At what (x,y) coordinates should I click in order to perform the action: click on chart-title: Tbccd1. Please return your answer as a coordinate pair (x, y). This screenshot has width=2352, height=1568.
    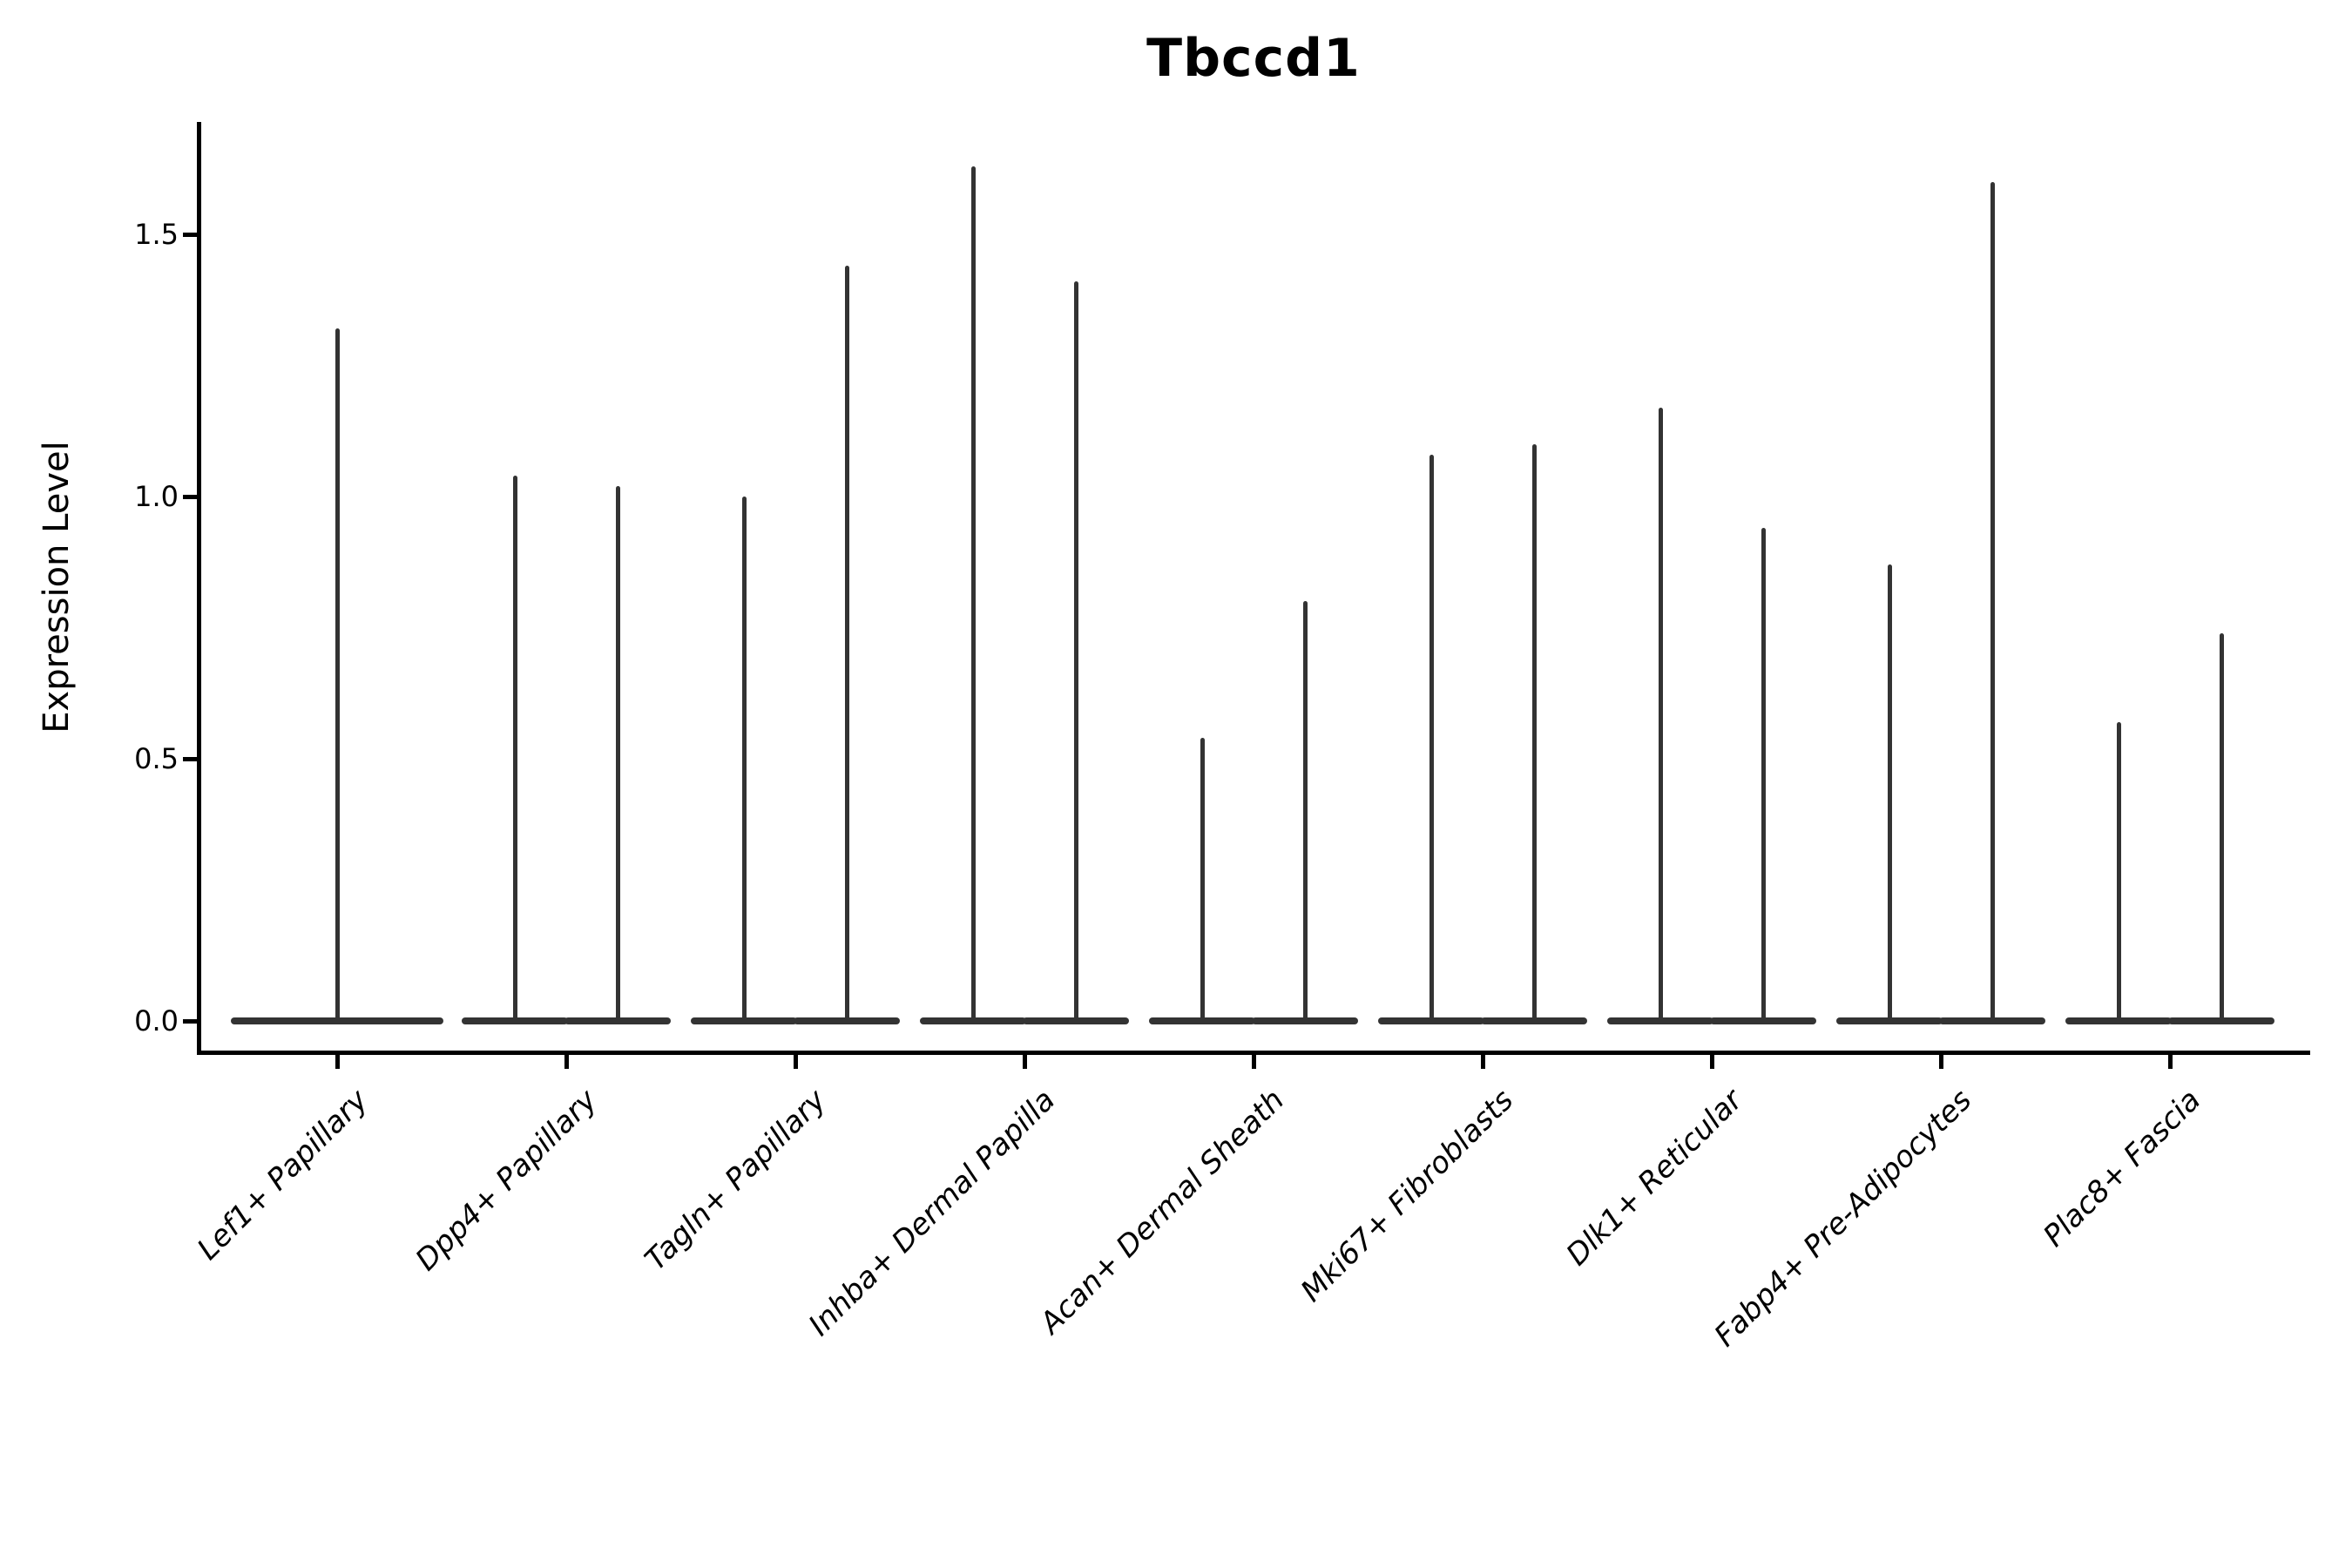
    Looking at the image, I should click on (1253, 58).